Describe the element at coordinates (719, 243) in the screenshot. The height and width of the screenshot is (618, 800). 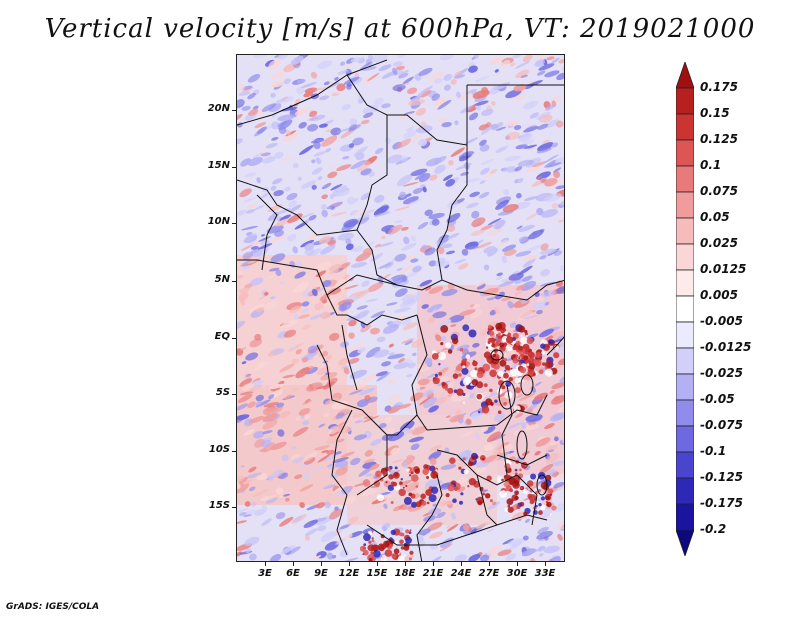
I see `colorbar-label: 0.025` at that location.